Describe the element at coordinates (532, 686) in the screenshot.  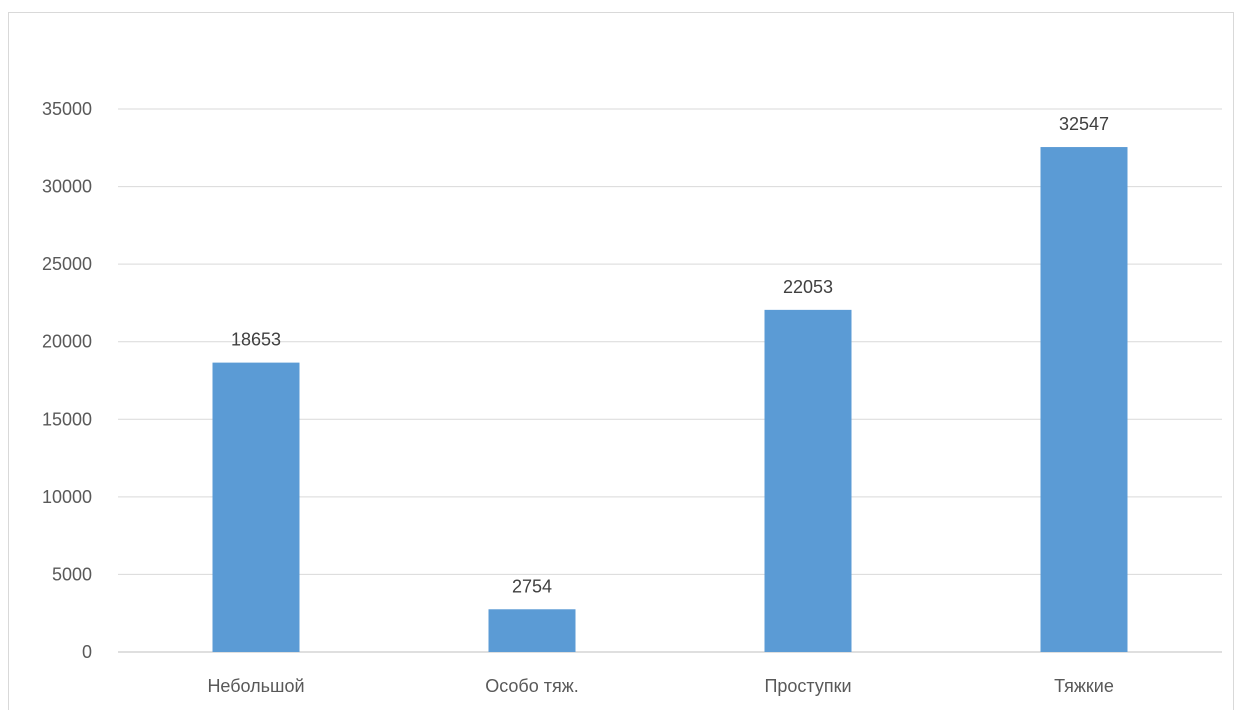
I see `x-tick-label: Особо тяж.` at that location.